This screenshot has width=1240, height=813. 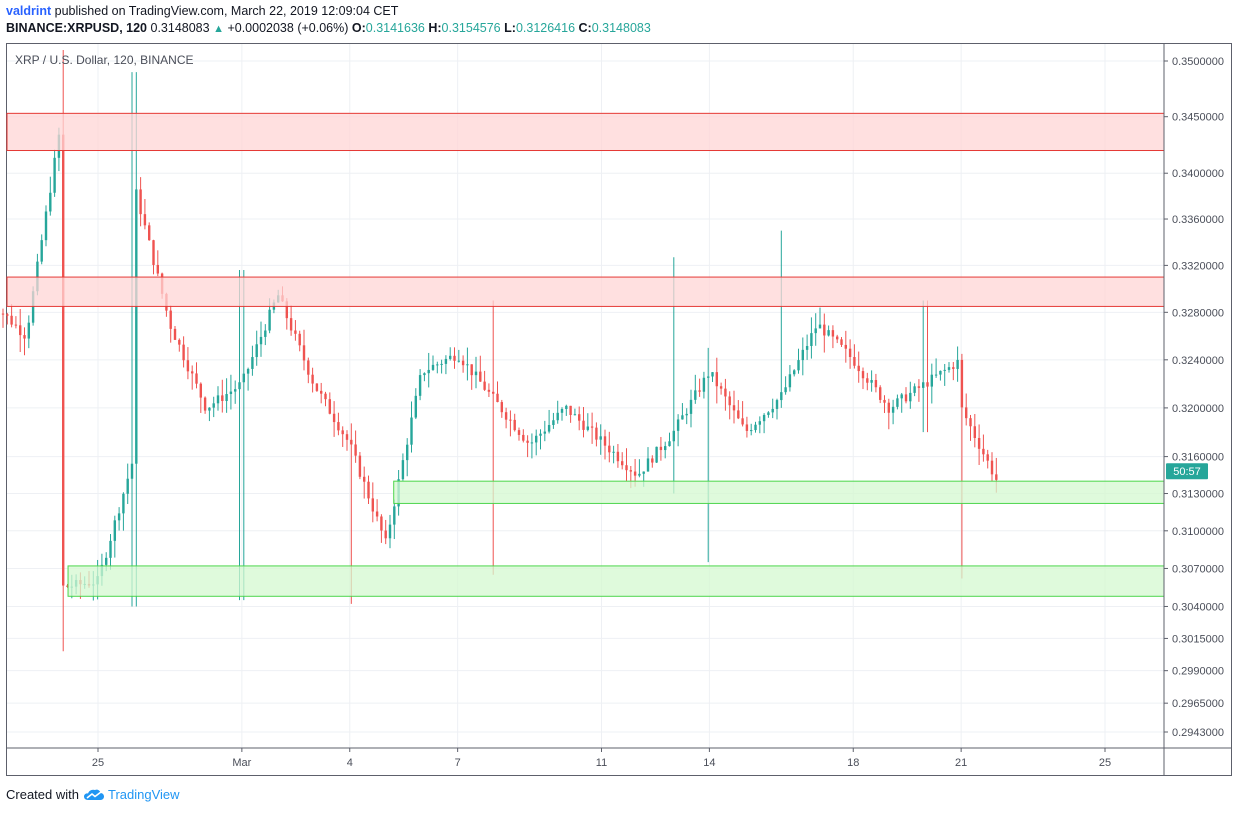 What do you see at coordinates (131, 794) in the screenshot?
I see `tradingview-logo: TradingView` at bounding box center [131, 794].